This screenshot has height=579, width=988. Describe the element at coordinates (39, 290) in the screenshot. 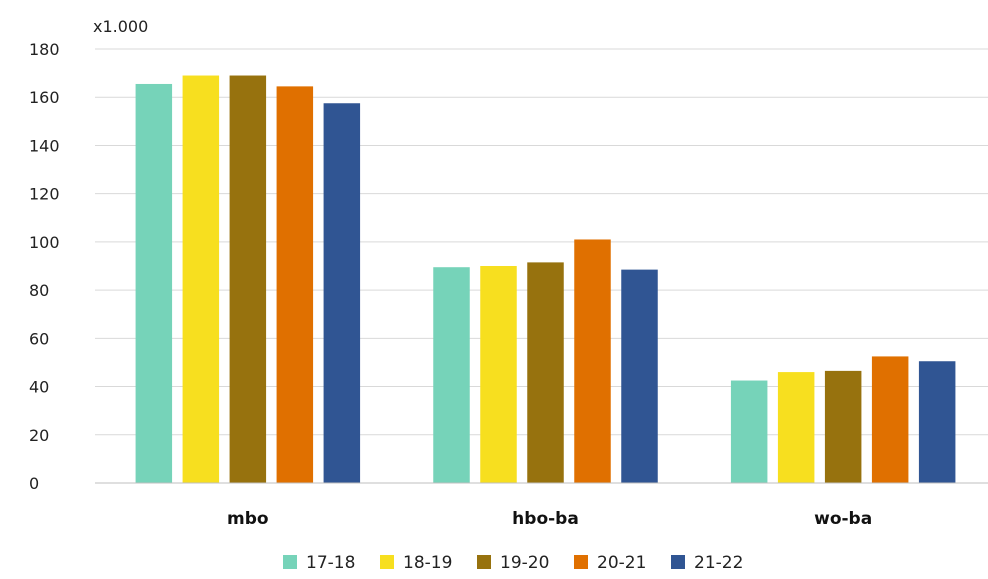

I see `y-tick-label: 80` at that location.